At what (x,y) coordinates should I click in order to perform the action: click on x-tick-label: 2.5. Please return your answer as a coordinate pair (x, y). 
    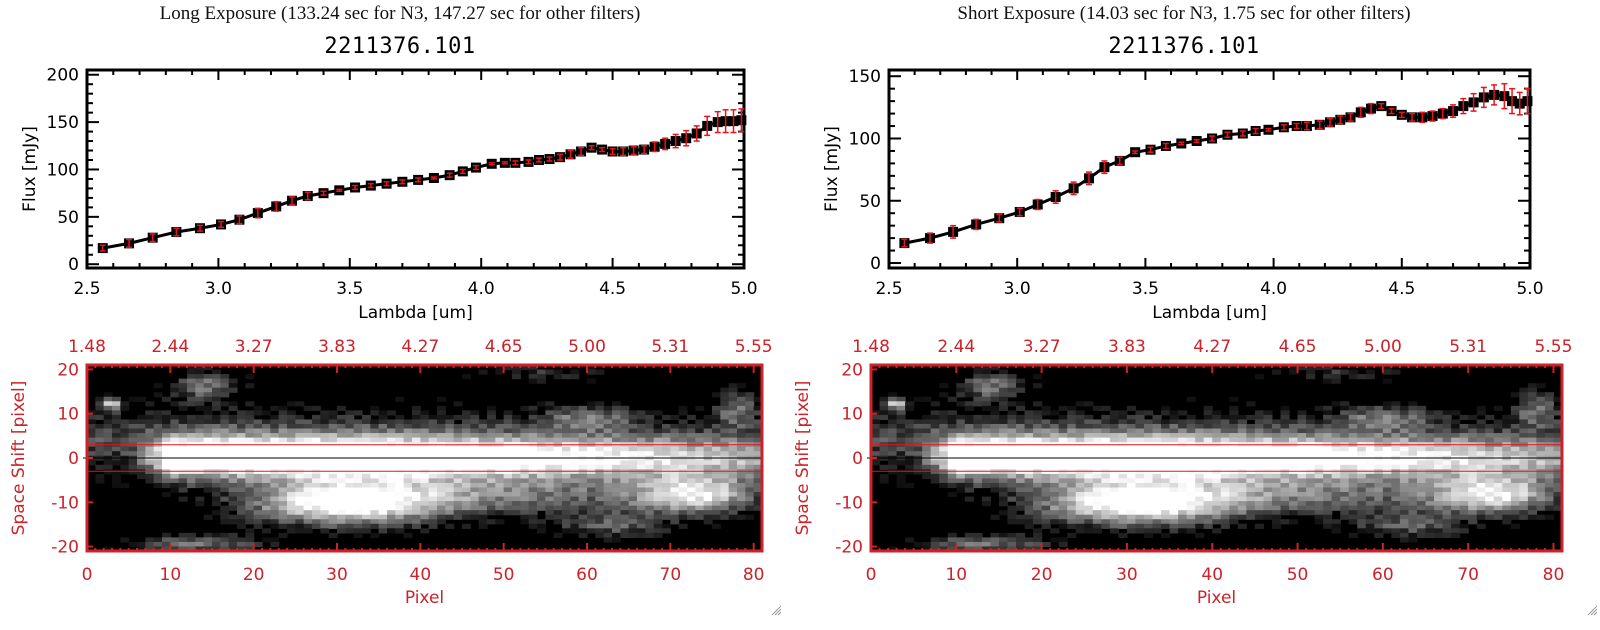
    Looking at the image, I should click on (888, 289).